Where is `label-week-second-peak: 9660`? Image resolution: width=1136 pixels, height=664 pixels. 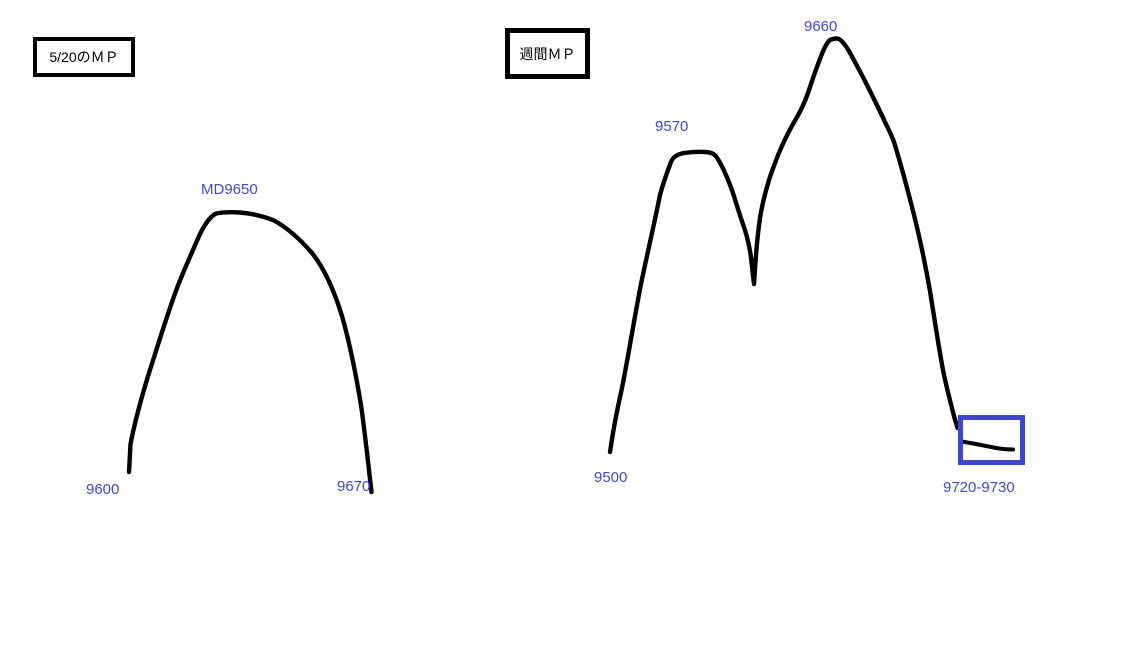 label-week-second-peak: 9660 is located at coordinates (821, 26).